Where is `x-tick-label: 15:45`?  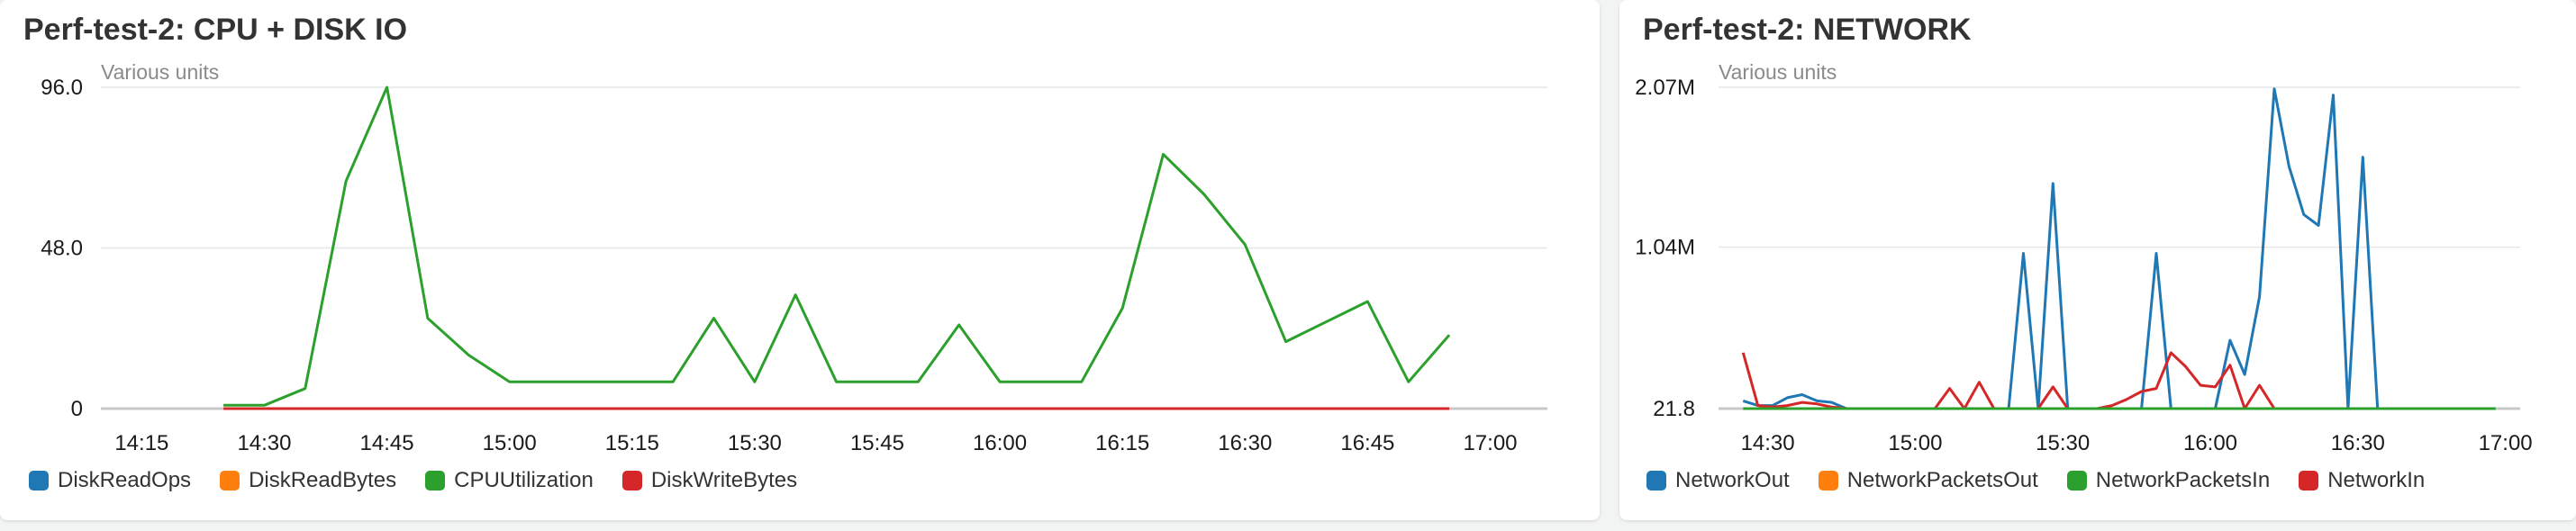 x-tick-label: 15:45 is located at coordinates (877, 440).